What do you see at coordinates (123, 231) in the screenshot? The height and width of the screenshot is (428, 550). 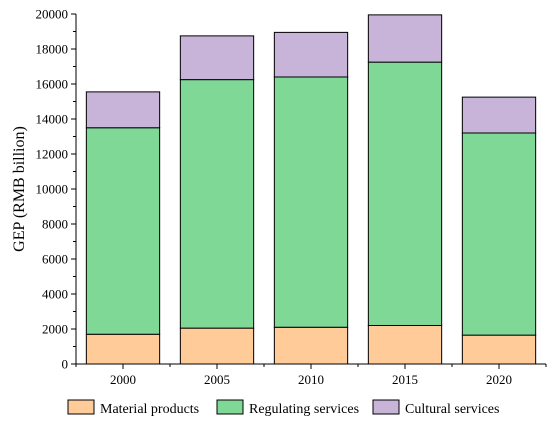 I see `bar-regulating-services-2000` at bounding box center [123, 231].